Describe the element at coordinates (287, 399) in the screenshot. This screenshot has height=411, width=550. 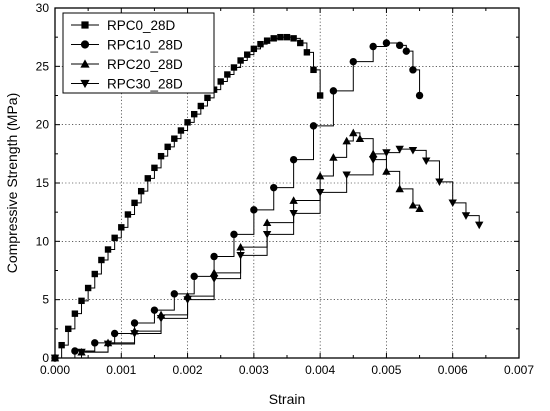
I see `x-axis-title: Strain` at that location.